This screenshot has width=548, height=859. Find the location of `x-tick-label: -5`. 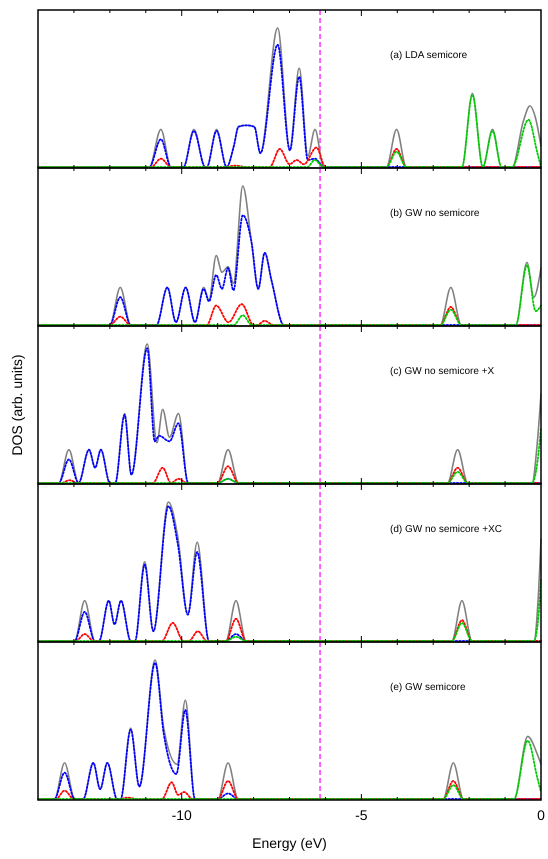

x-tick-label: -5 is located at coordinates (361, 814).